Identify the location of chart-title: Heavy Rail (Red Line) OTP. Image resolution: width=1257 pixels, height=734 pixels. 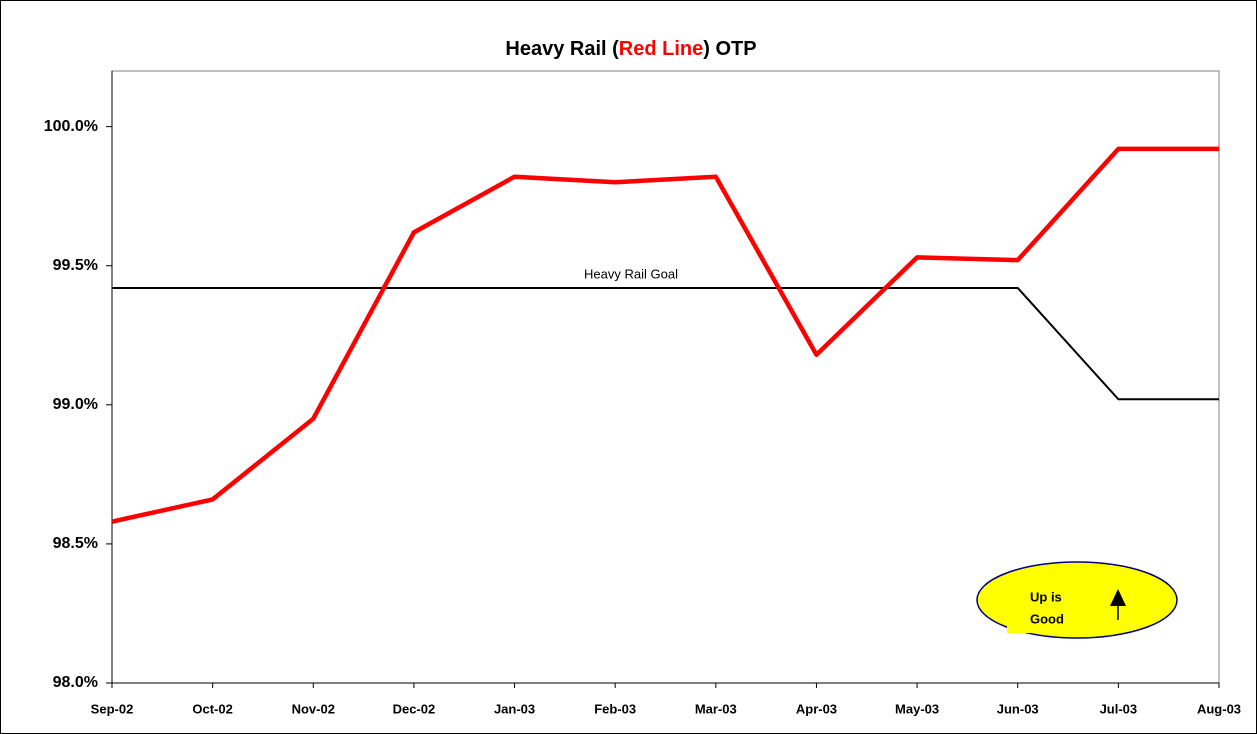
(630, 49).